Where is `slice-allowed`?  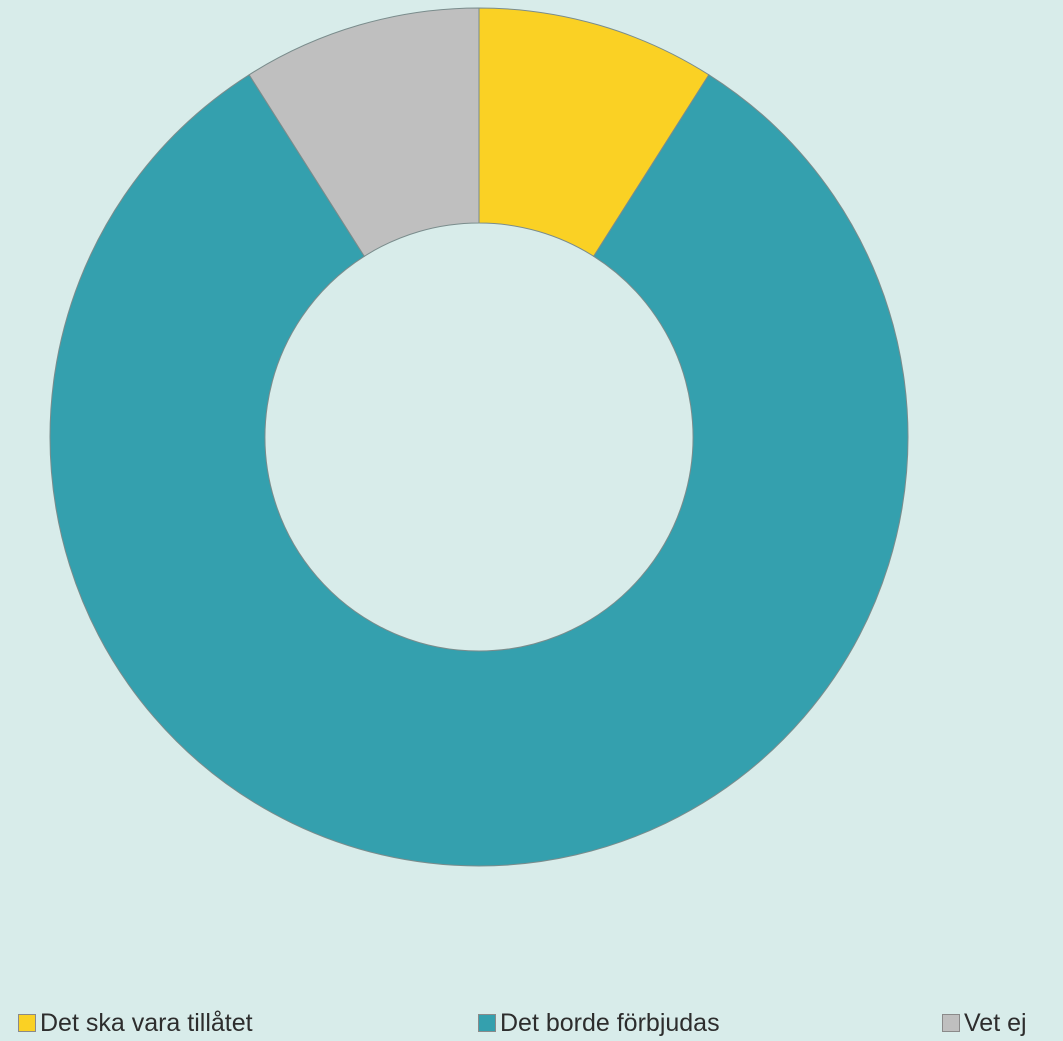
slice-allowed is located at coordinates (594, 132).